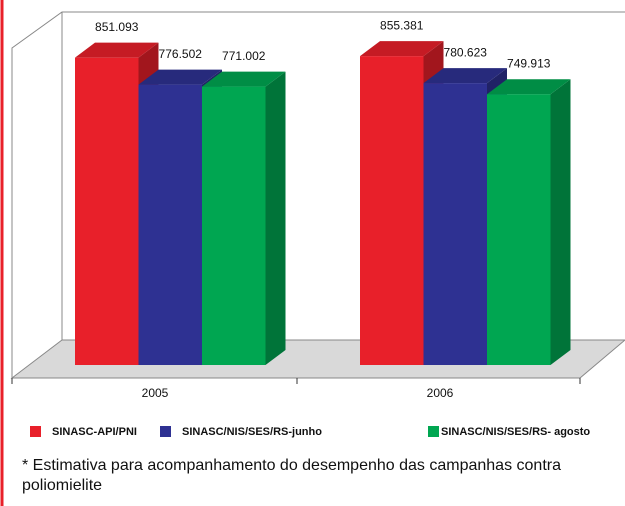 The image size is (625, 506). Describe the element at coordinates (94, 432) in the screenshot. I see `legend-label: SINASC-API/PNI` at that location.